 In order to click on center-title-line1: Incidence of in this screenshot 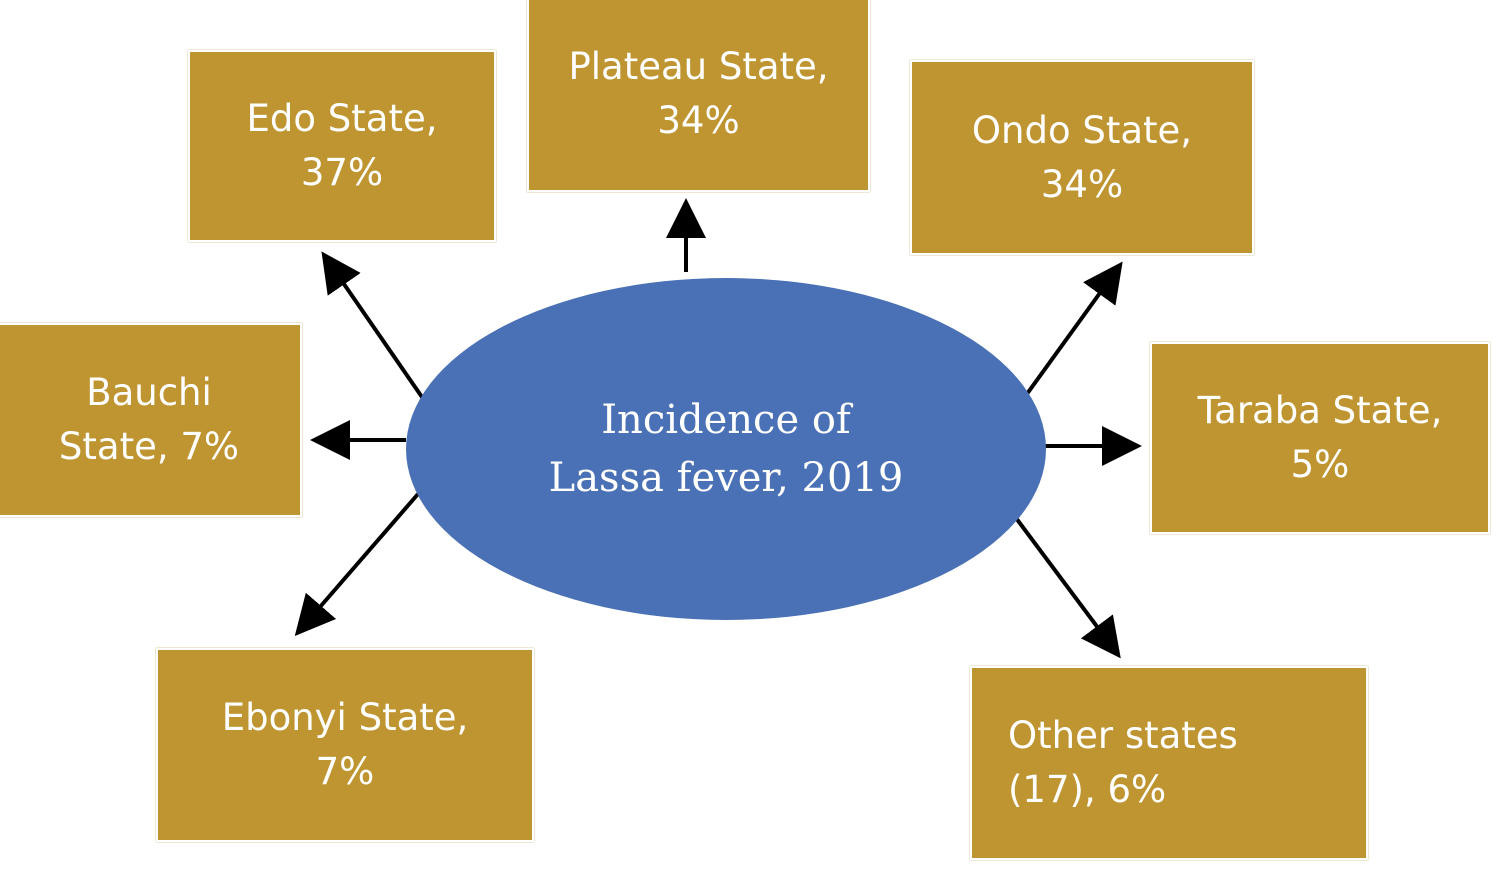, I will do `click(726, 420)`.